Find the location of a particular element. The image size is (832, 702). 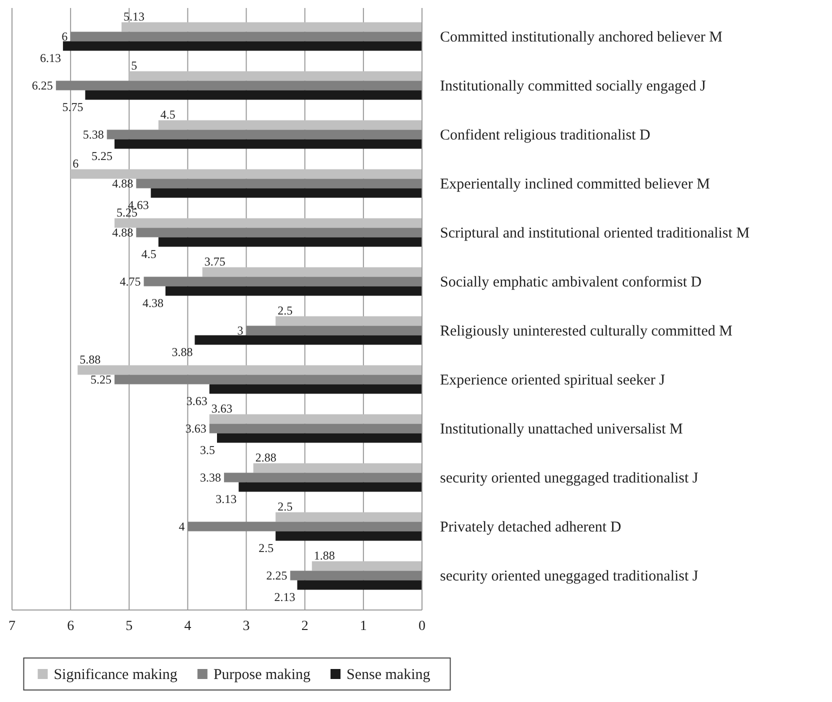

data-label: 4.75 is located at coordinates (130, 281).